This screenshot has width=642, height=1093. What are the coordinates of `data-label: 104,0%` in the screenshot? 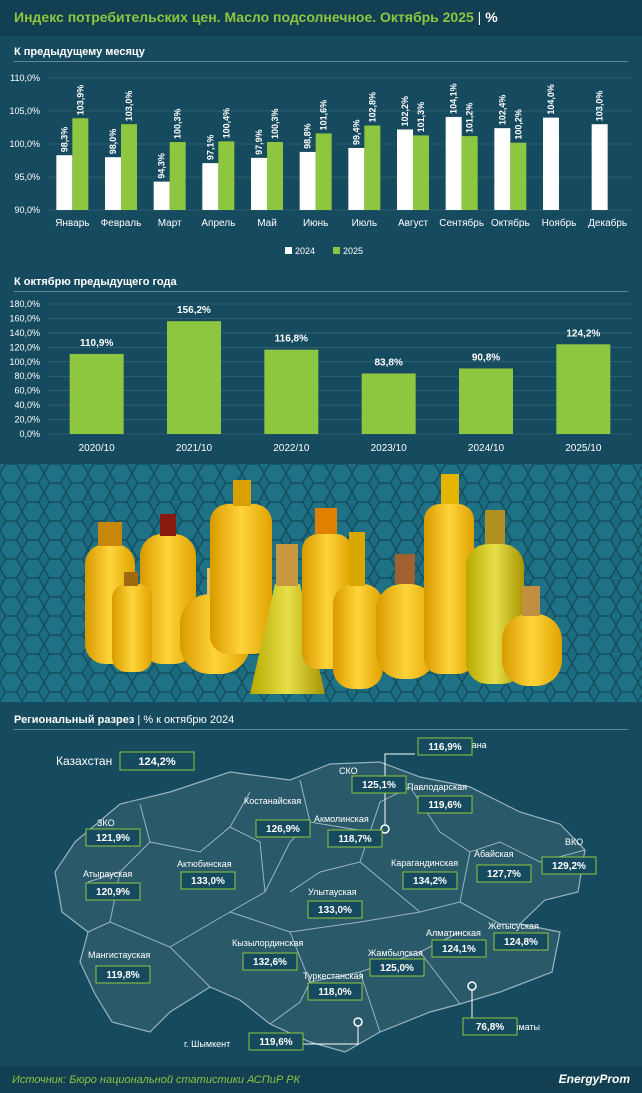 It's located at (551, 99).